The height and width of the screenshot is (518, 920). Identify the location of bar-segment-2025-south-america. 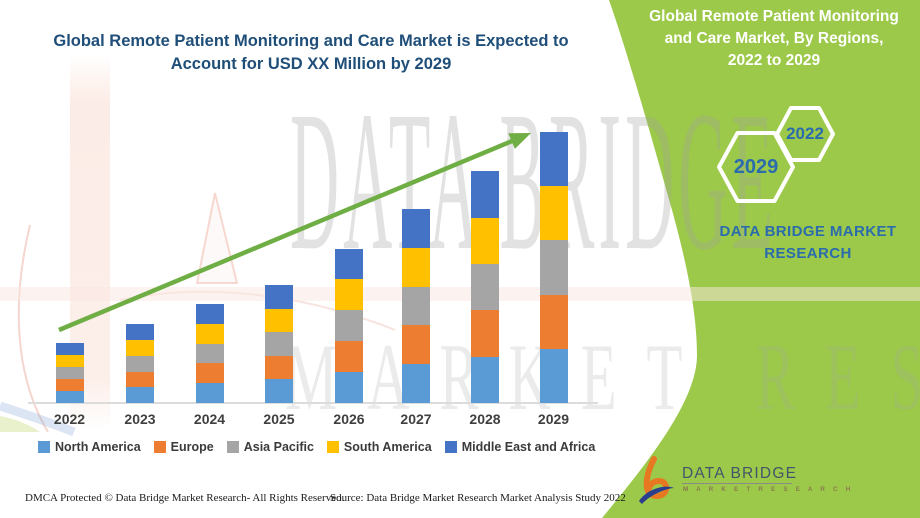
(279, 320).